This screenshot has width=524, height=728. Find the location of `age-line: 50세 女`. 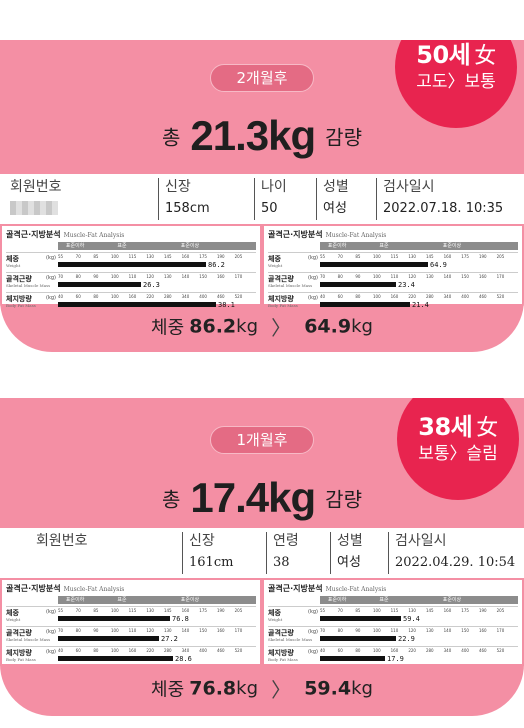

age-line: 50세 女 is located at coordinates (456, 56).